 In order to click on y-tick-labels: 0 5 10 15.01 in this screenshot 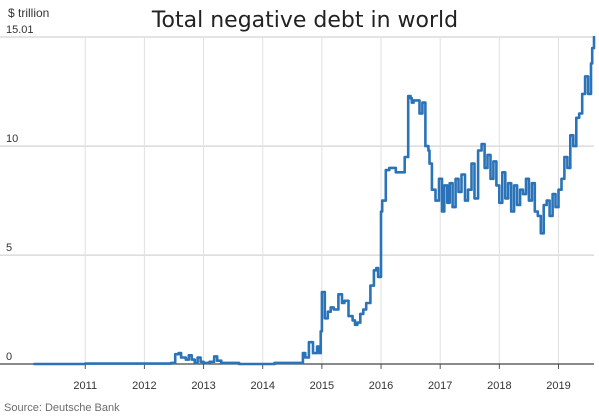, I will do `click(20, 193)`.